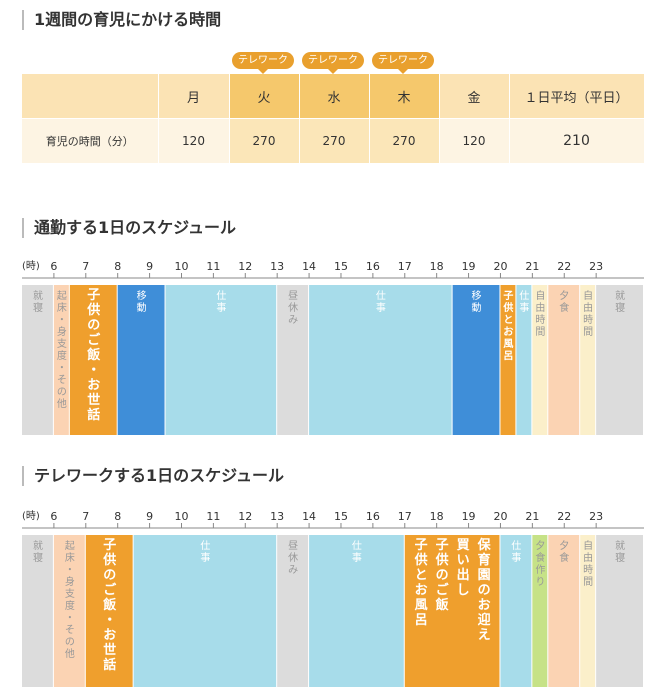 The height and width of the screenshot is (697, 661). What do you see at coordinates (181, 516) in the screenshot?
I see `hour-tick-label-10: 10` at bounding box center [181, 516].